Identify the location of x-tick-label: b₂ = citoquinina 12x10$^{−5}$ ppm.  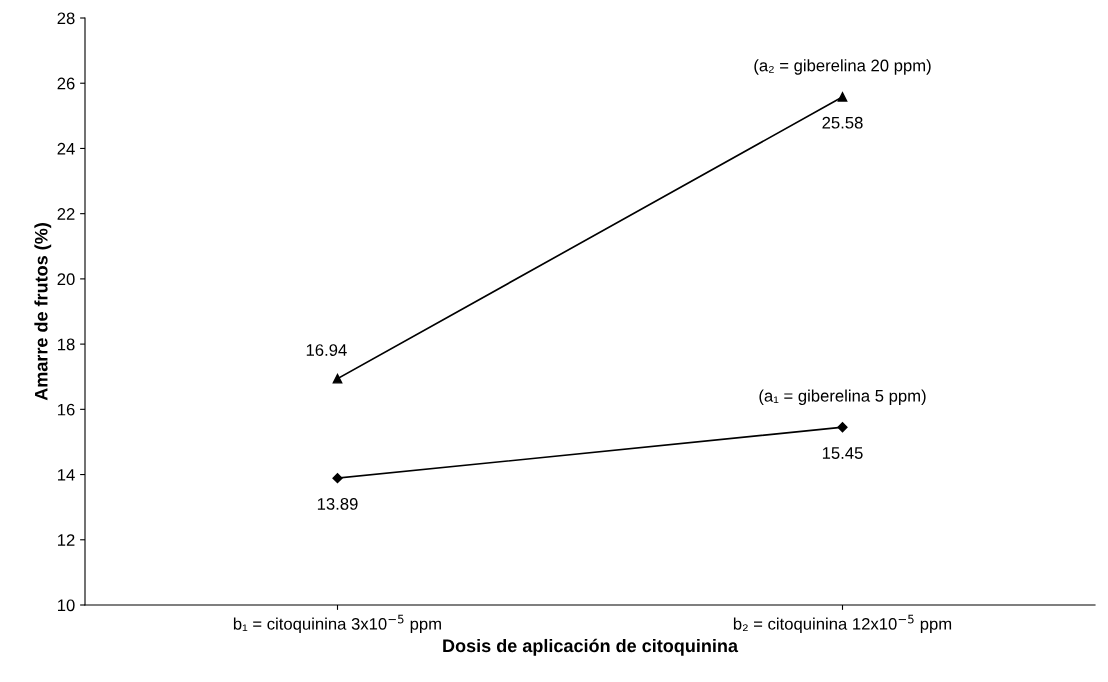
(842, 624).